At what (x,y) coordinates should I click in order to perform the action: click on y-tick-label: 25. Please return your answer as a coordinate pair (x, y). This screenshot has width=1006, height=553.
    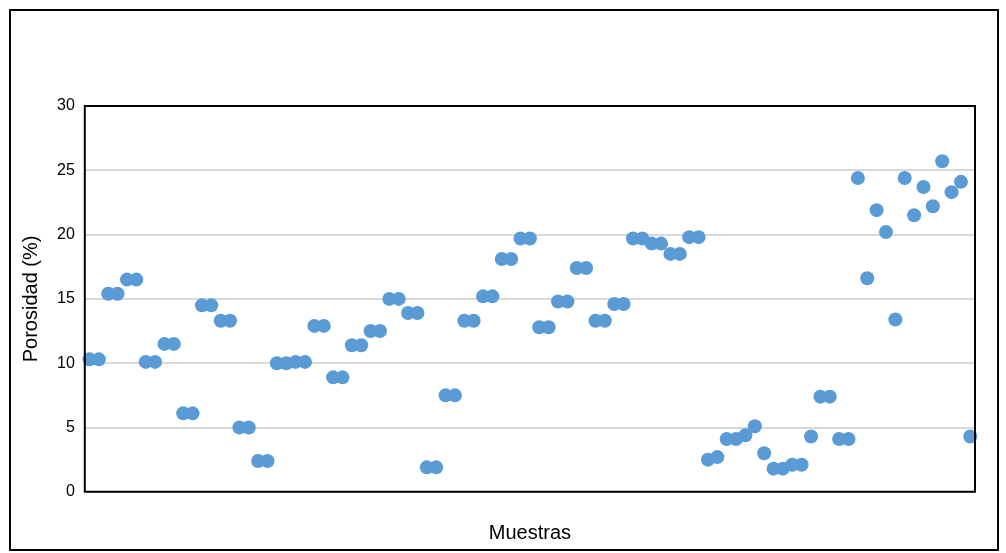
    Looking at the image, I should click on (66, 169).